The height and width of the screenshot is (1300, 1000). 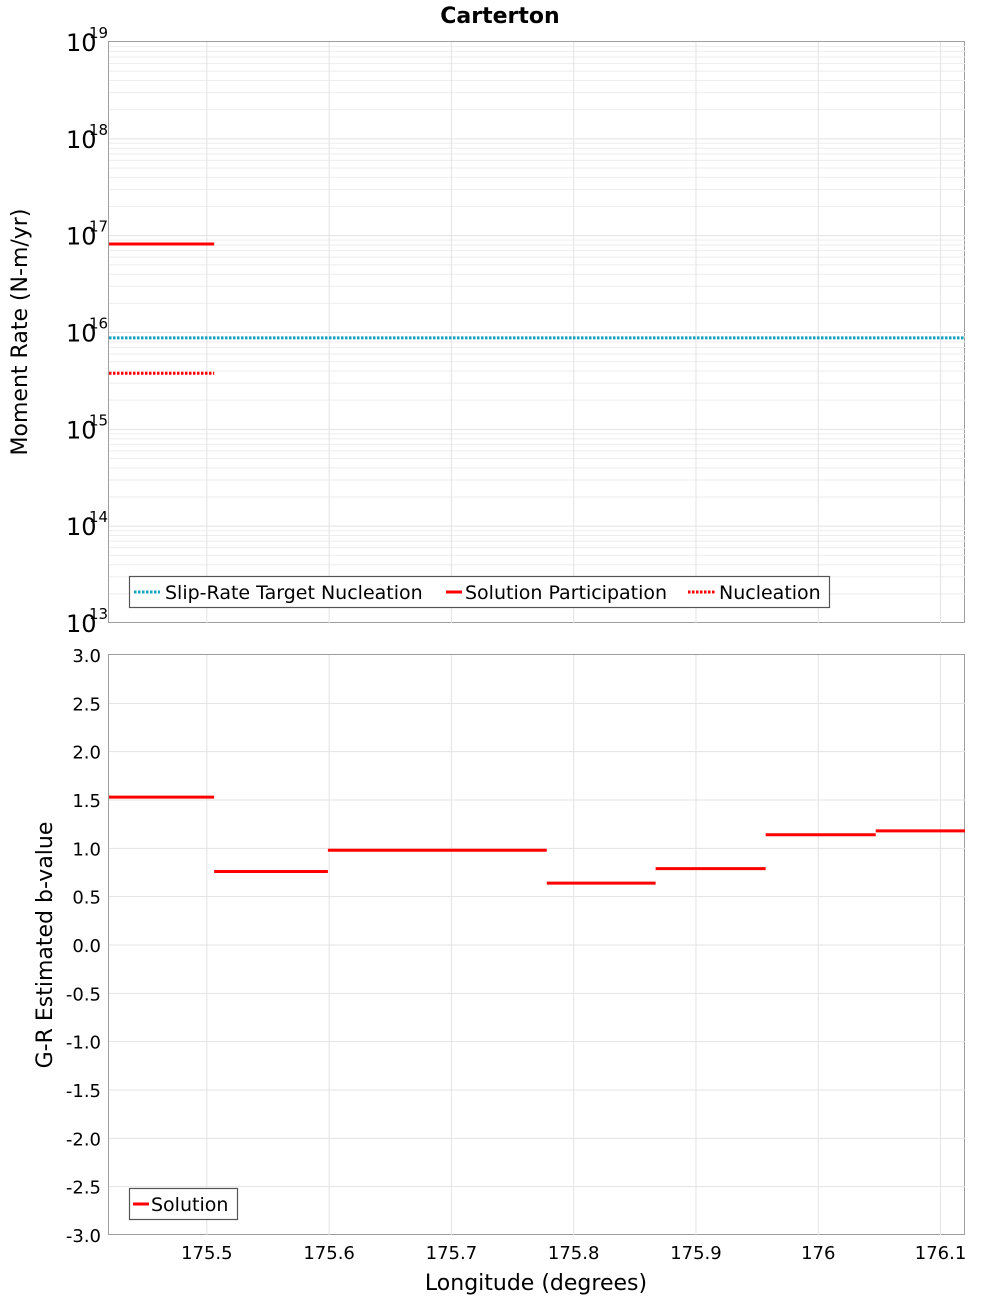 I want to click on y-tick-label: 0.5, so click(x=86, y=898).